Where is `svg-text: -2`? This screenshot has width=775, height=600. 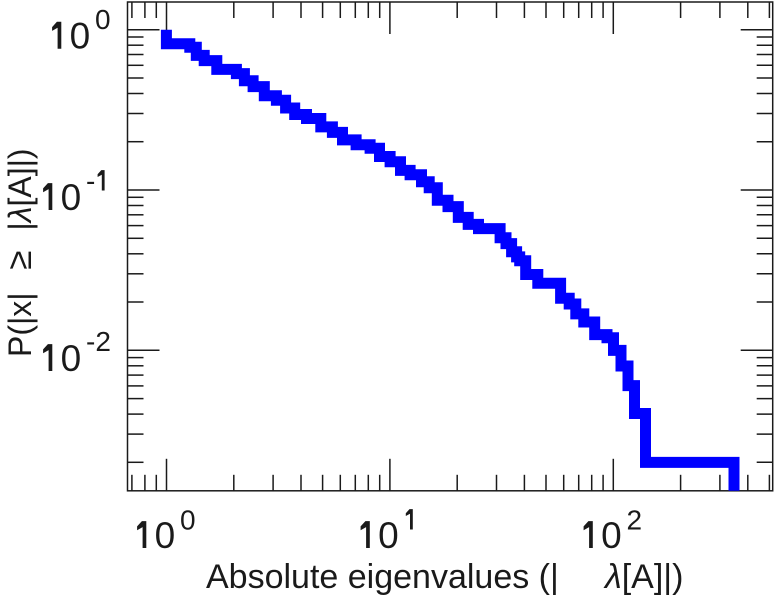
svg-text: -2 is located at coordinates (98, 341).